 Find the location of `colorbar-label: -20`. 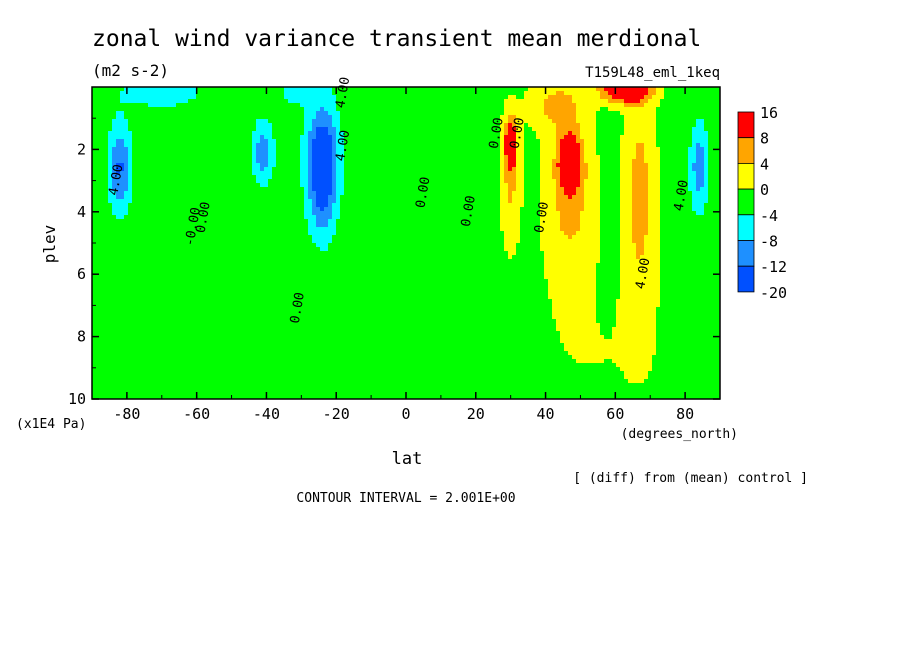

colorbar-label: -20 is located at coordinates (773, 293).